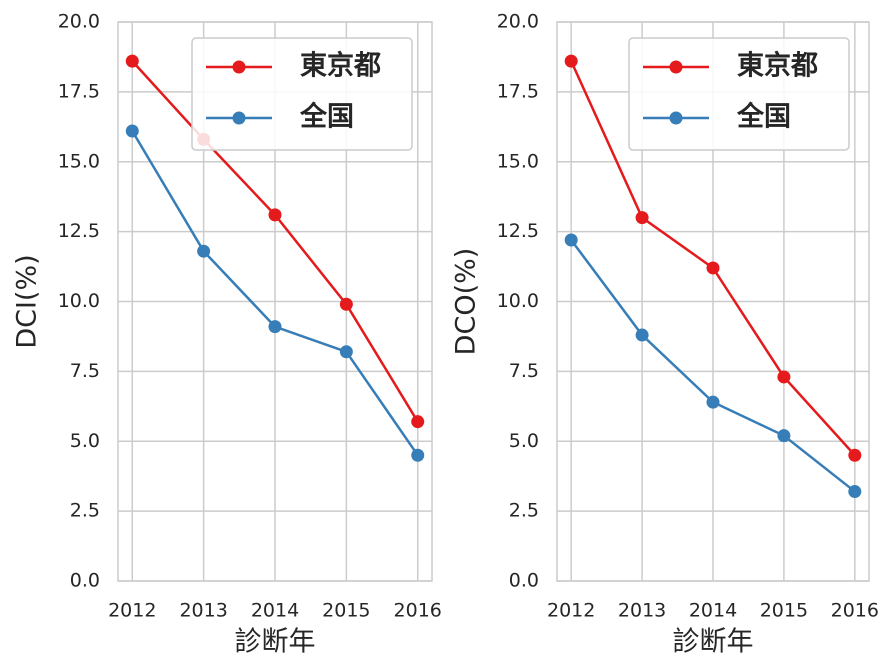 Image resolution: width=882 pixels, height=659 pixels. What do you see at coordinates (27, 301) in the screenshot?
I see `y-axis-label: DCI(%)` at bounding box center [27, 301].